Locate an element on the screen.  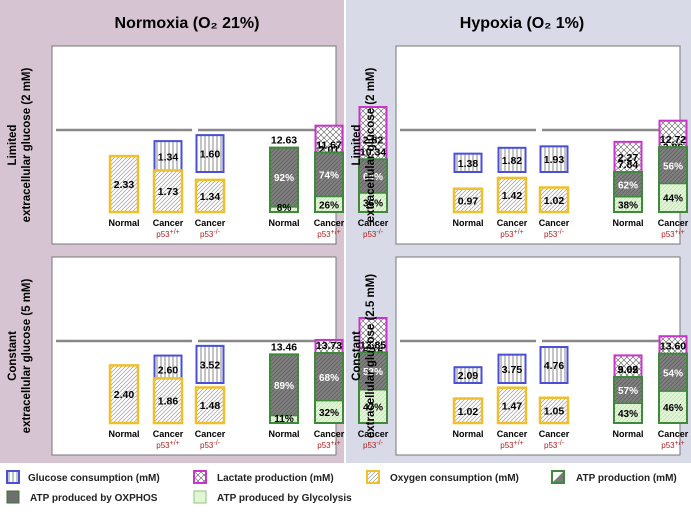
lactate-bar is located at coordinates (628, 156).